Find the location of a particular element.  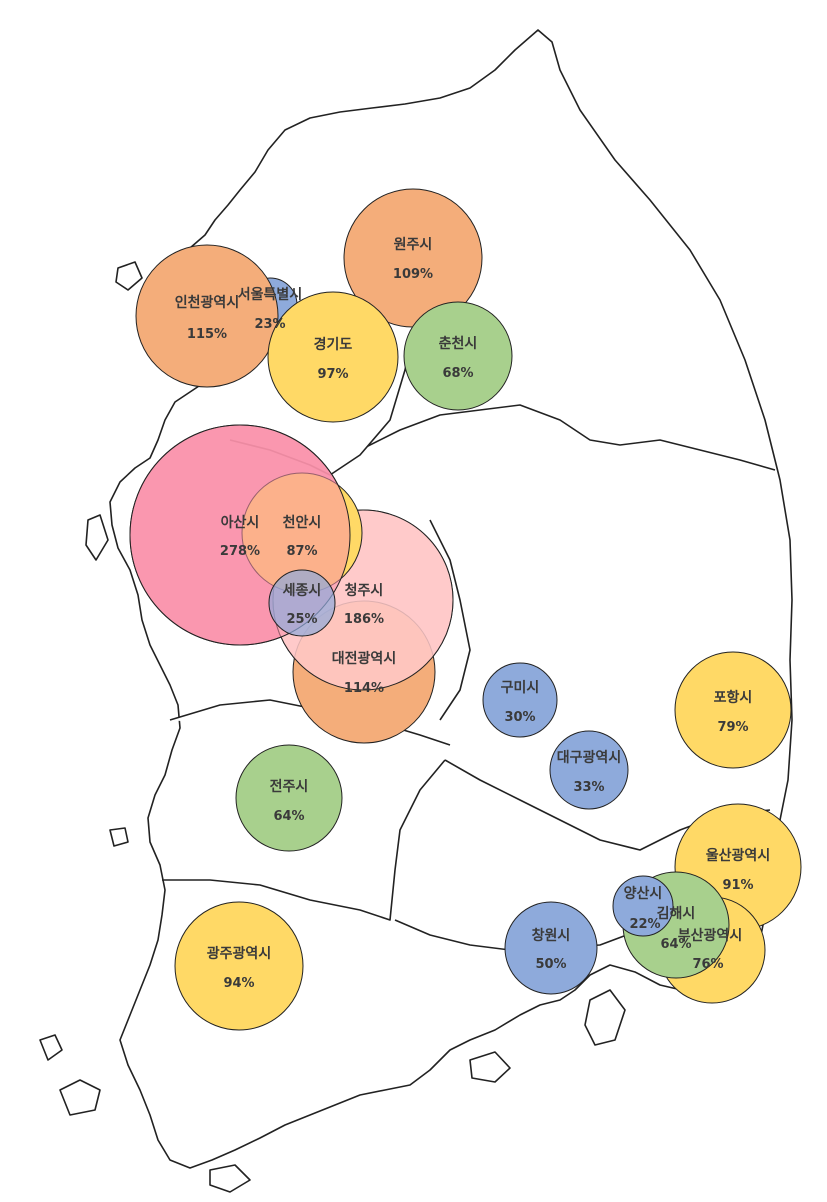

label-ulsan-value: 91% is located at coordinates (737, 885).